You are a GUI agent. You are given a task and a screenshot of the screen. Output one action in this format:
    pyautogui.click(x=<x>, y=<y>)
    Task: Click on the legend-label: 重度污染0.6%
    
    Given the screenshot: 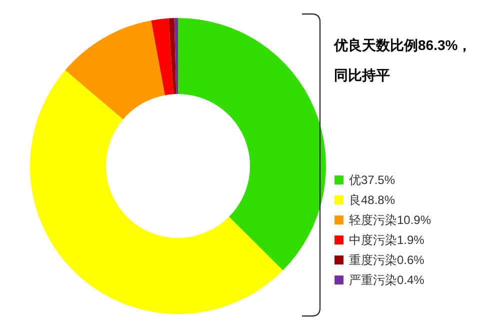 What is the action you would take?
    pyautogui.click(x=387, y=260)
    